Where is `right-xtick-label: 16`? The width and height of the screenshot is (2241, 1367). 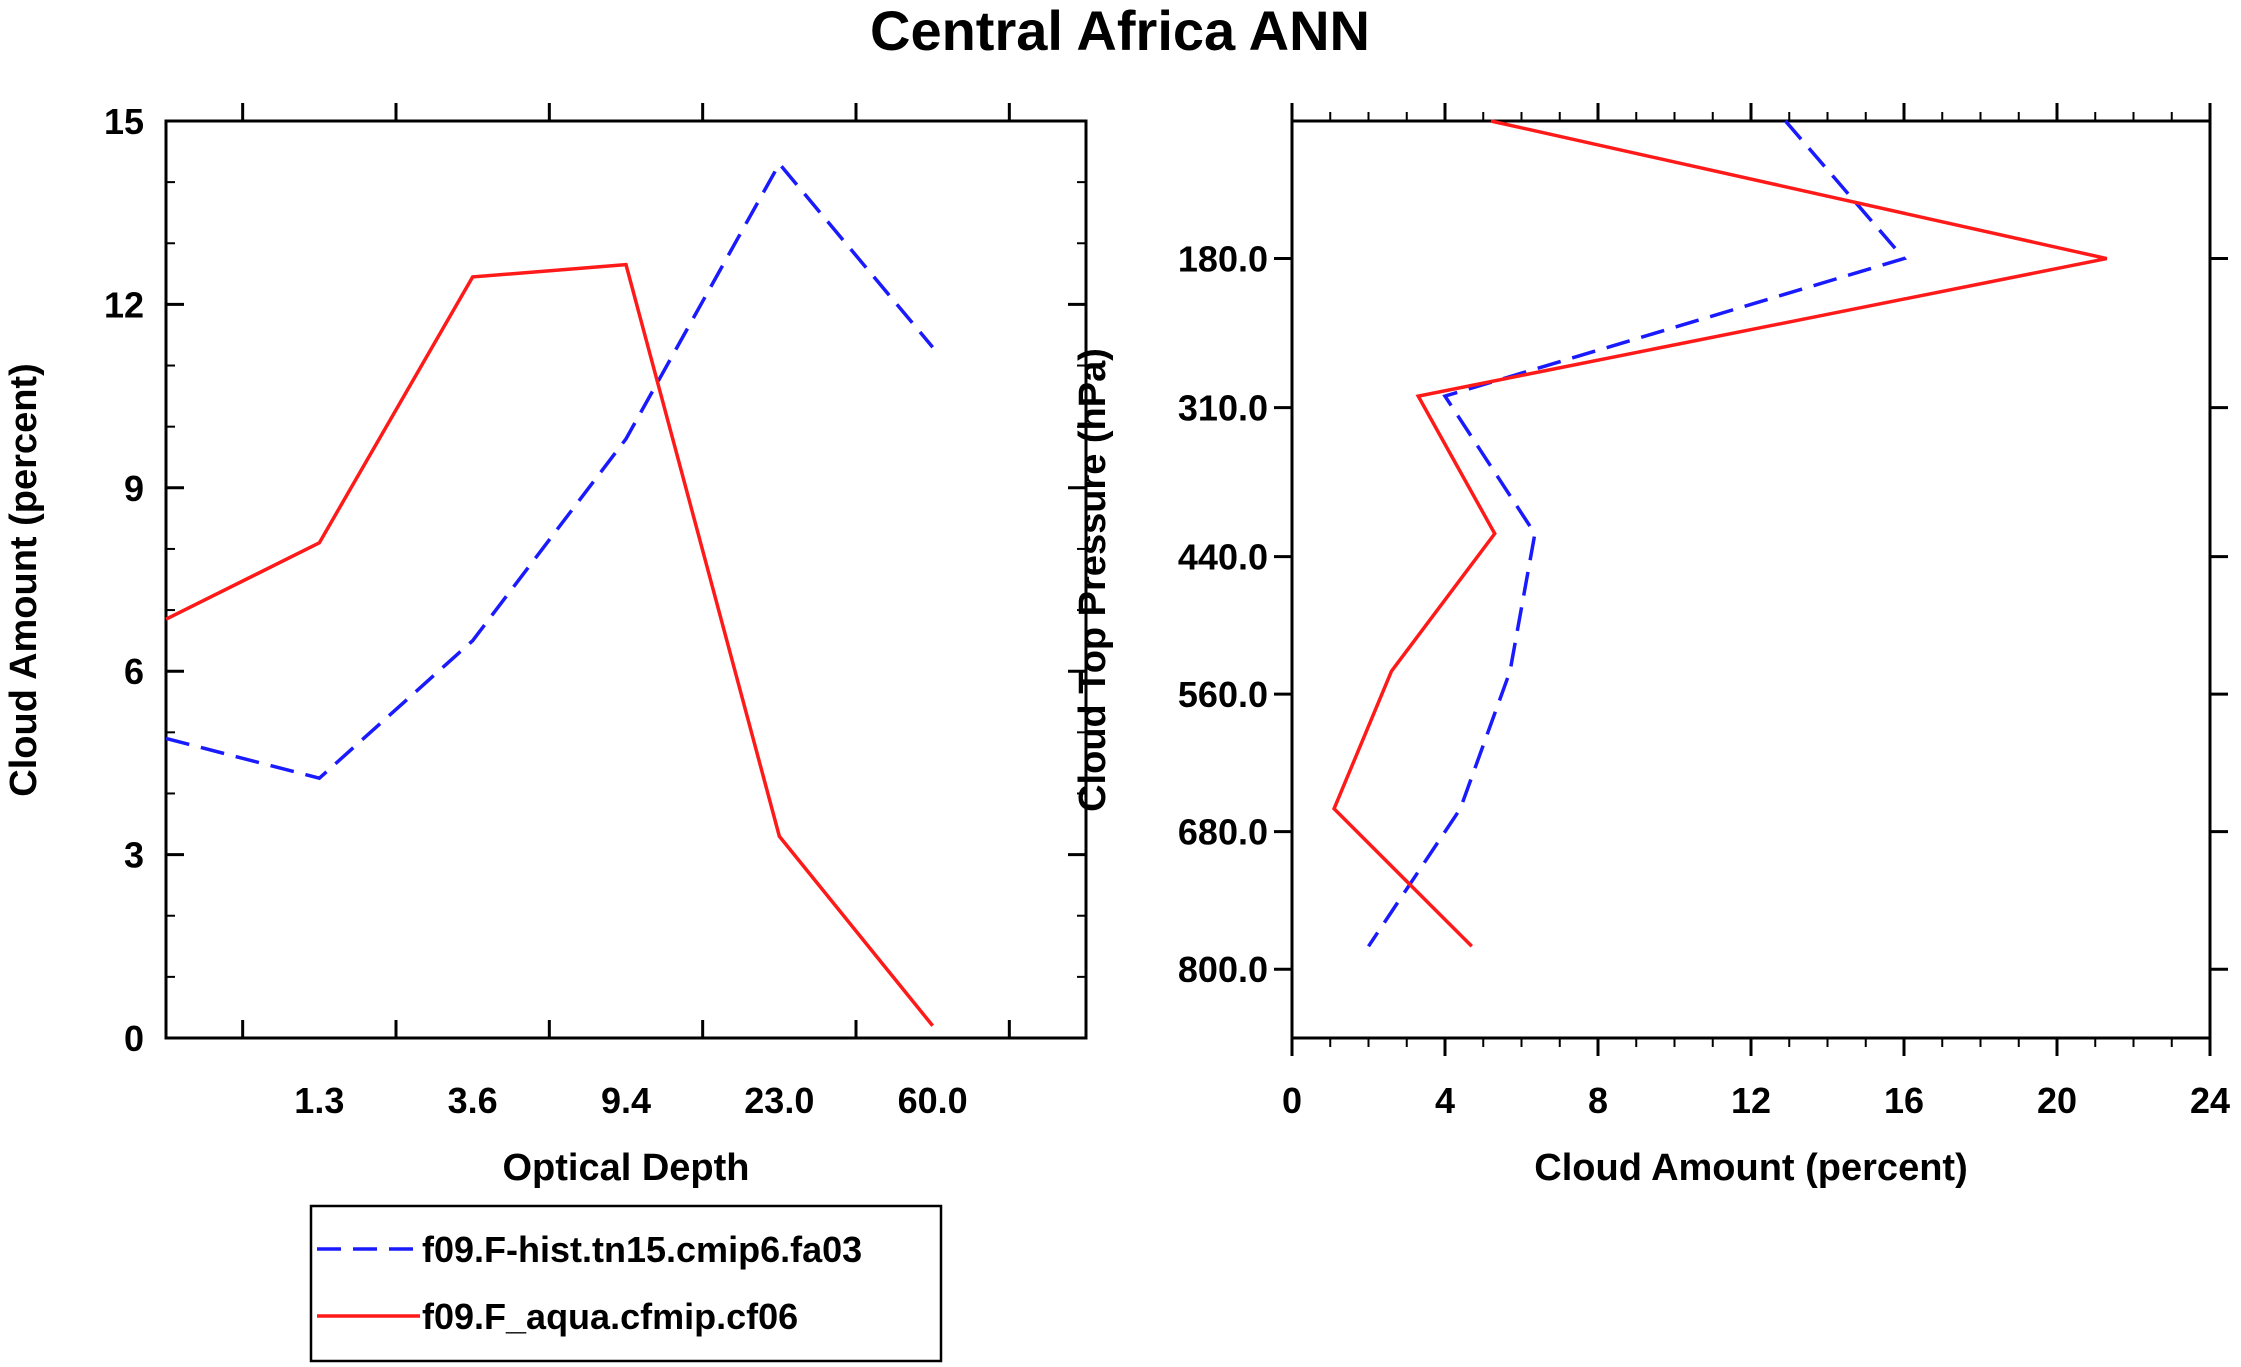 right-xtick-label: 16 is located at coordinates (1904, 1100).